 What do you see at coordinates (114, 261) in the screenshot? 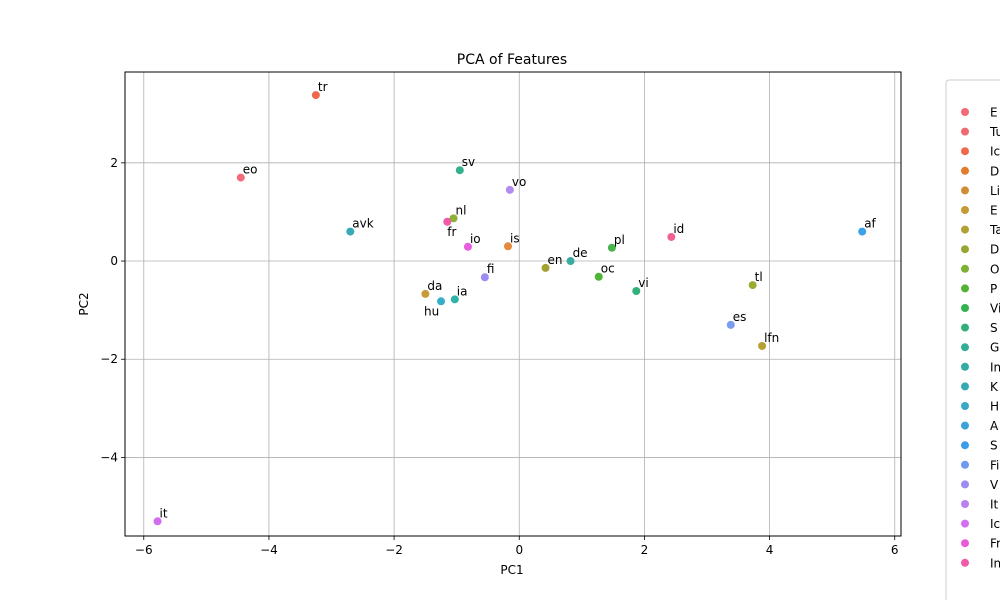
I see `y-tick-label: 0` at bounding box center [114, 261].